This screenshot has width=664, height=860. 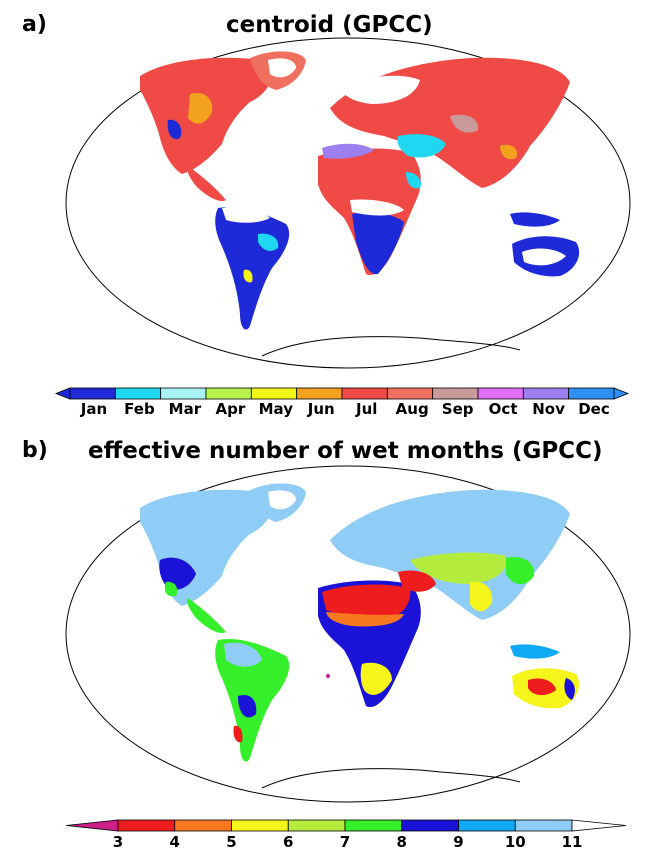 I want to click on colorbar-a-tick-label: Aug, so click(x=412, y=409).